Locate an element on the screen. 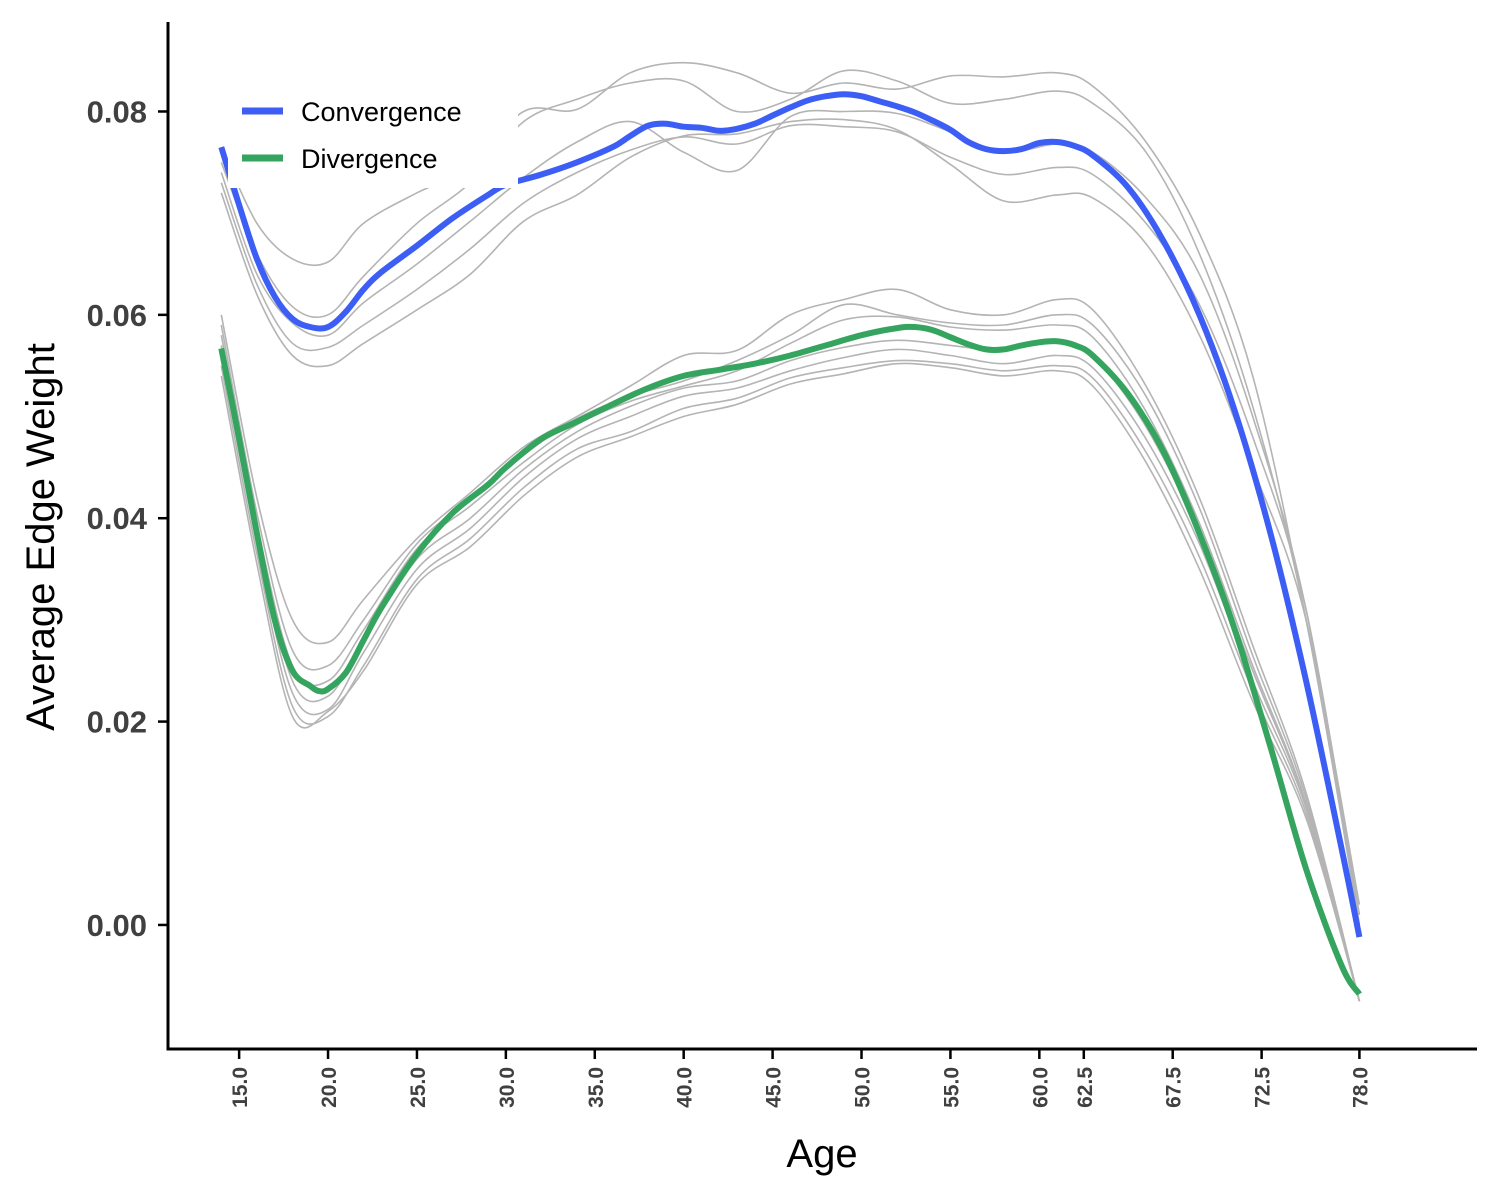 This screenshot has width=1500, height=1200. x-tick-label: 20.0 is located at coordinates (329, 1087).